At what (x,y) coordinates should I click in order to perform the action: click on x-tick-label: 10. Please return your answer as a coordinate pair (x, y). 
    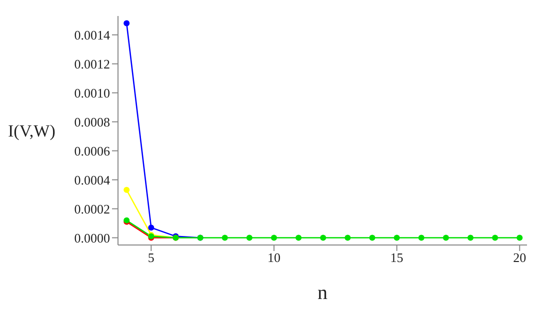
    Looking at the image, I should click on (273, 258).